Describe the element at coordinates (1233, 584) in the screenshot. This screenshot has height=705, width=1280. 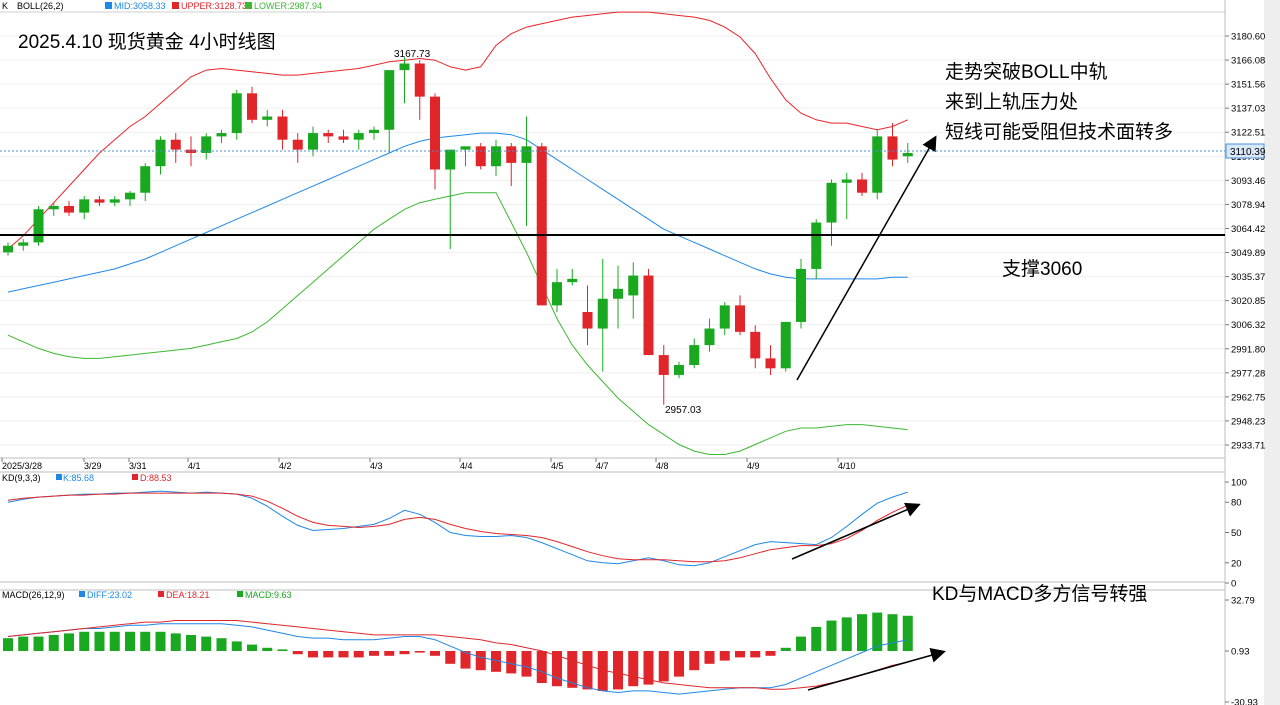
I see `kd-tick-label: 0` at that location.